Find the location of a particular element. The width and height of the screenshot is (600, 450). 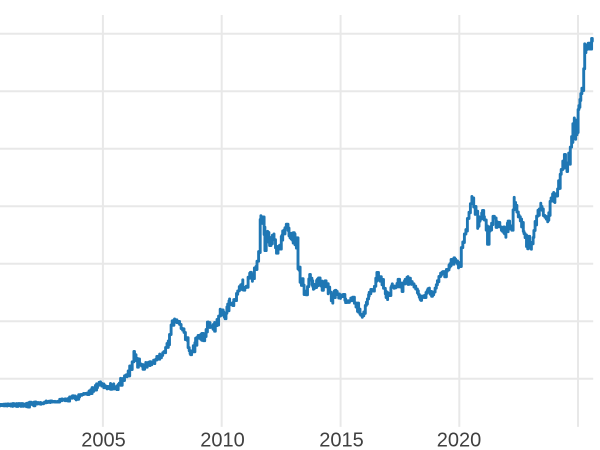

svg-text: 2010 is located at coordinates (222, 440).